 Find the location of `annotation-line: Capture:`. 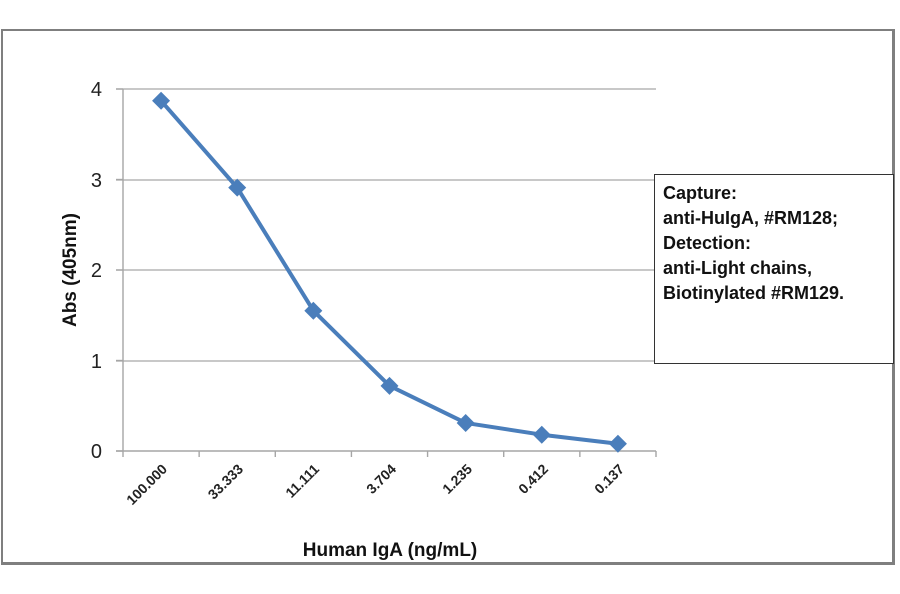

annotation-line: Capture: is located at coordinates (700, 193).